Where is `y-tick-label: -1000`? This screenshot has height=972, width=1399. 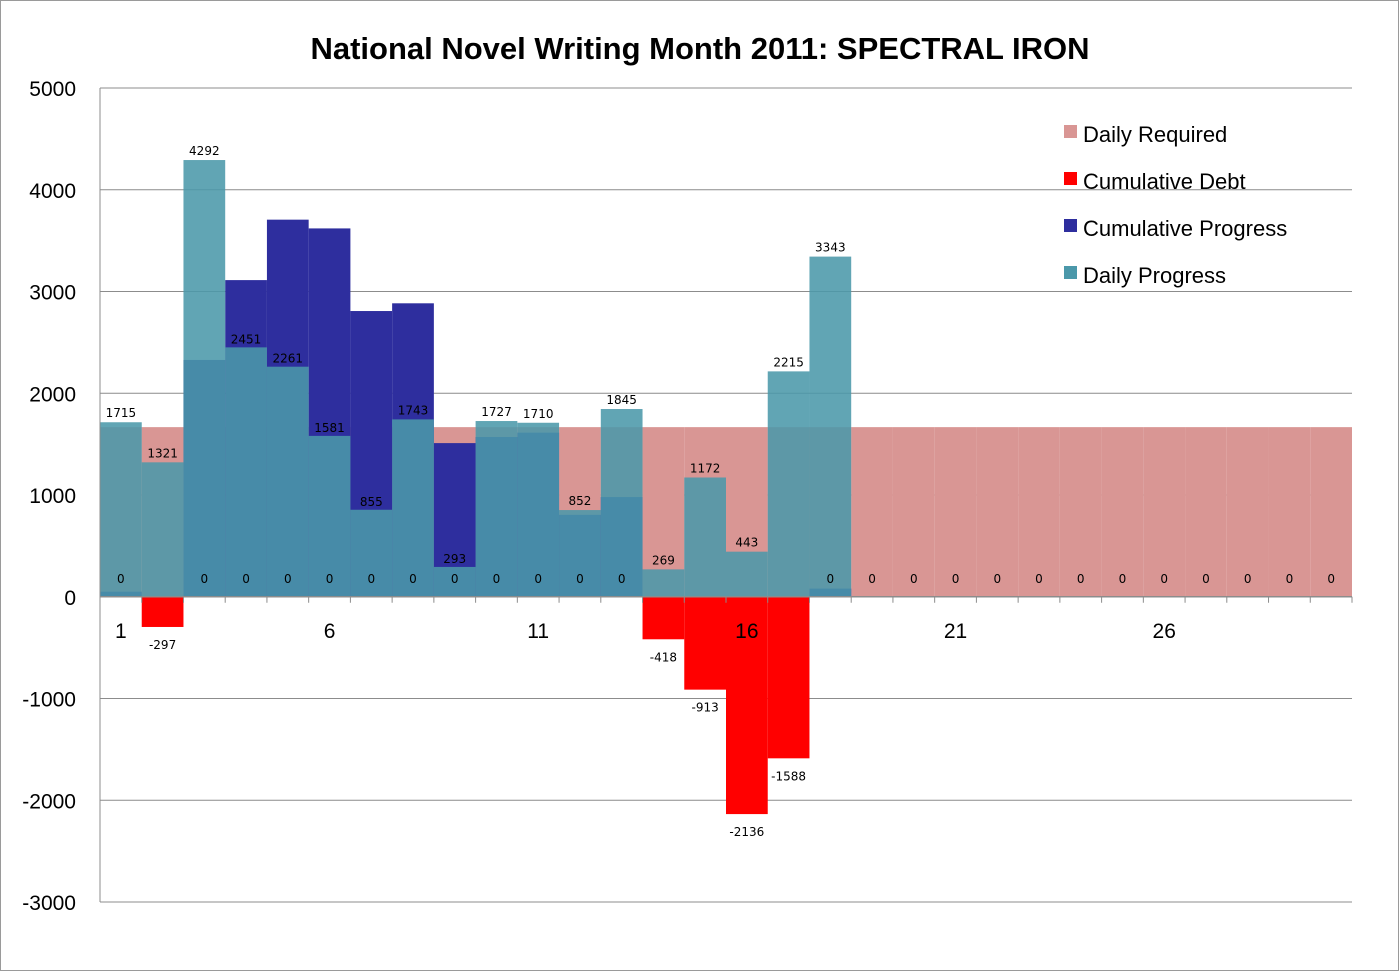 y-tick-label: -1000 is located at coordinates (49, 700).